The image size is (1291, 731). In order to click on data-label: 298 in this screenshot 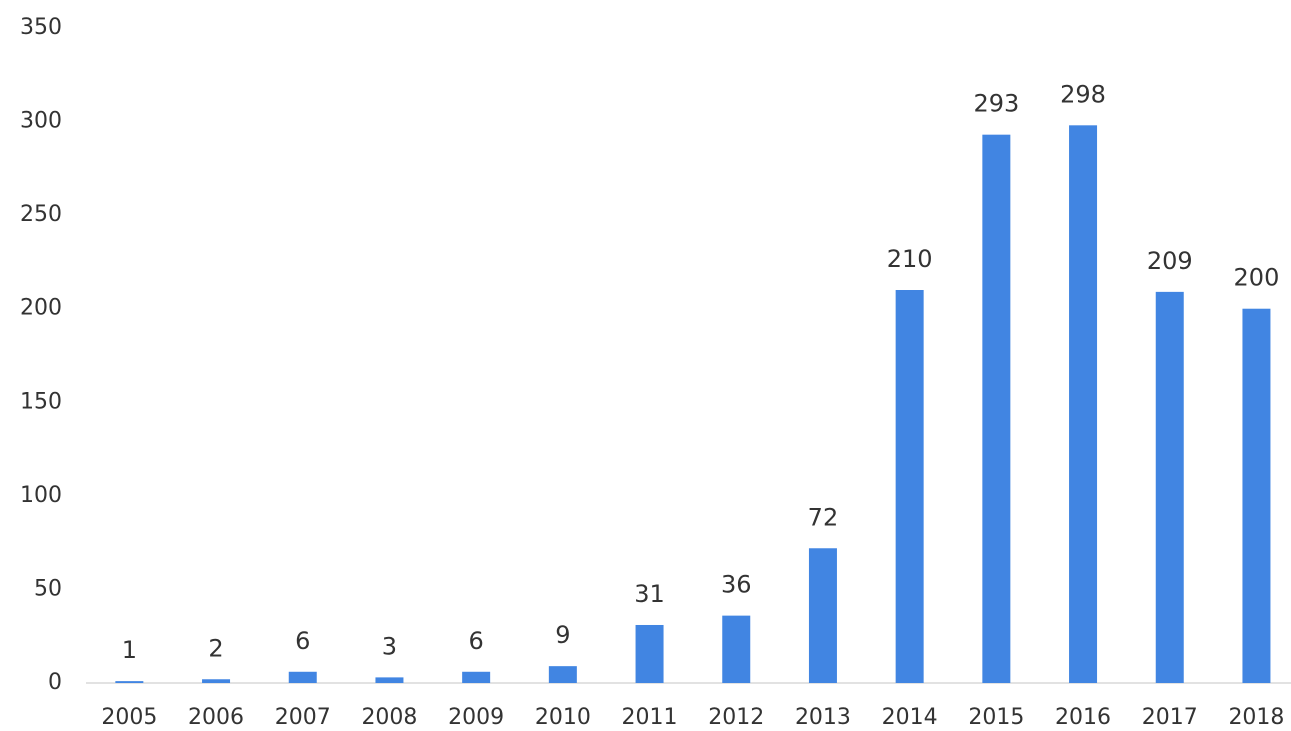, I will do `click(1083, 94)`.